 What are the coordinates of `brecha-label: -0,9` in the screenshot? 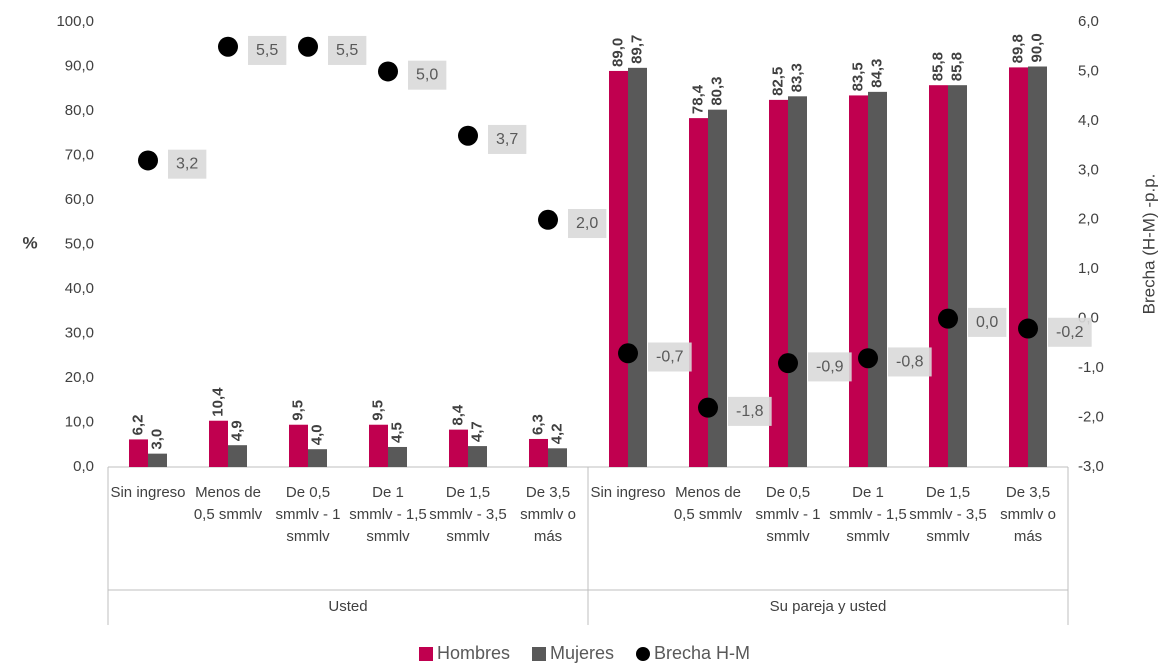 It's located at (830, 367).